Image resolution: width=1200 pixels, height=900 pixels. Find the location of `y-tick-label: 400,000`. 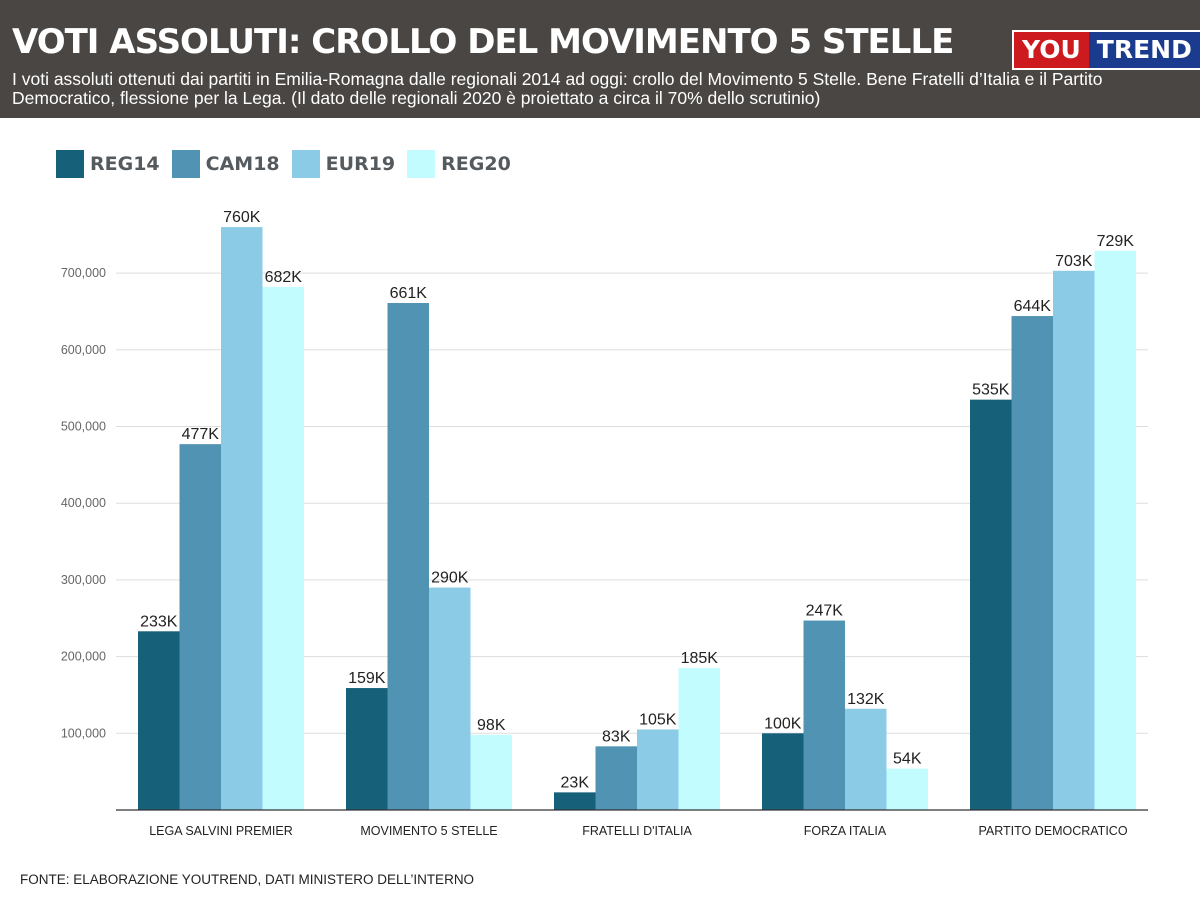

y-tick-label: 400,000 is located at coordinates (83, 503).